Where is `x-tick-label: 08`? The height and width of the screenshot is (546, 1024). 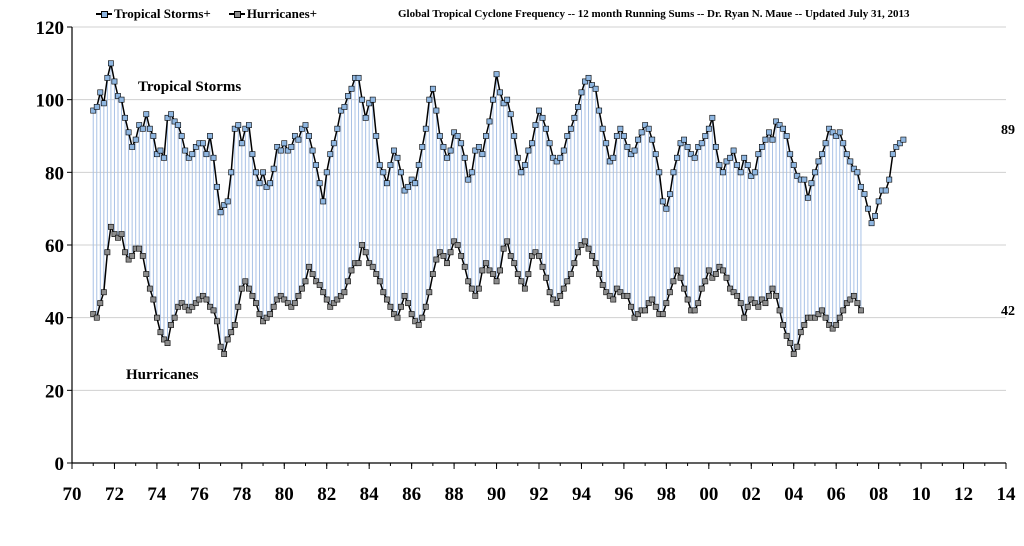 x-tick-label: 08 is located at coordinates (878, 494).